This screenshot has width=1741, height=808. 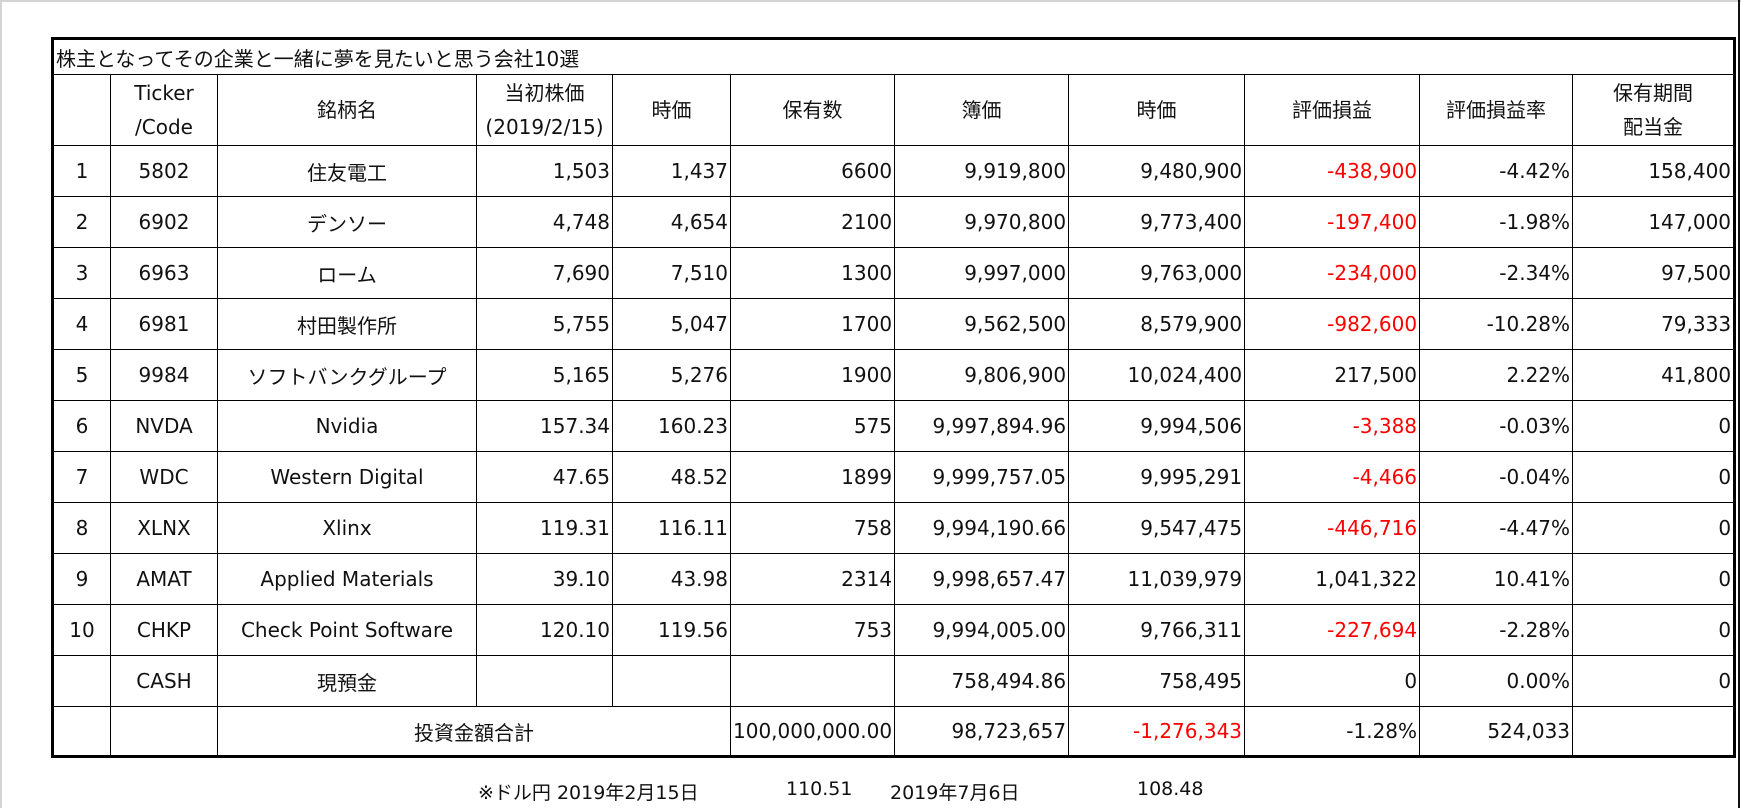 What do you see at coordinates (1496, 110) in the screenshot?
I see `header-unrealized-pl-rate: 評価損益率` at bounding box center [1496, 110].